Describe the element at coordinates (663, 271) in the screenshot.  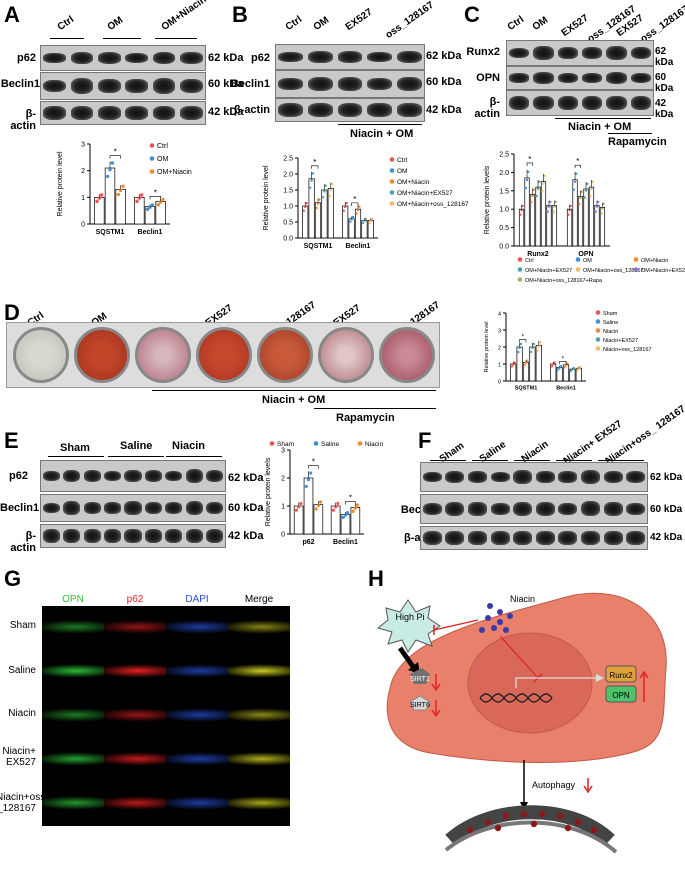
I see `legend-label: OM+Niacin+EX527+Rapa` at that location.